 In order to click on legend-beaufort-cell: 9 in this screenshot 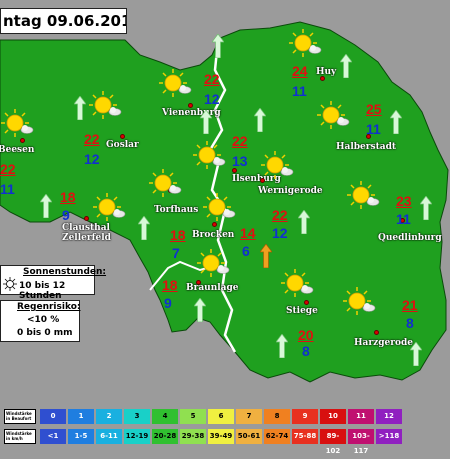, I will do `click(305, 416)`.